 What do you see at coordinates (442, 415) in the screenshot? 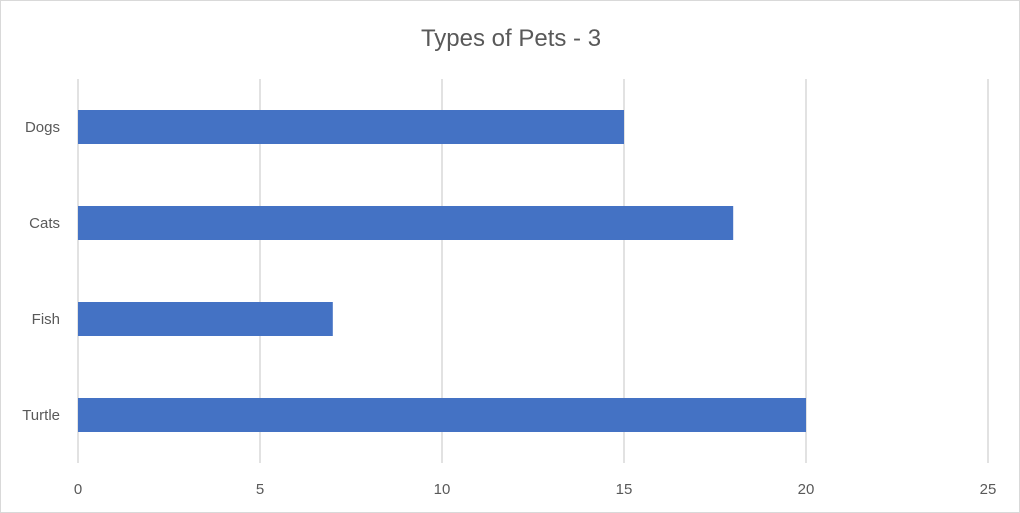
I see `bar-turtle` at bounding box center [442, 415].